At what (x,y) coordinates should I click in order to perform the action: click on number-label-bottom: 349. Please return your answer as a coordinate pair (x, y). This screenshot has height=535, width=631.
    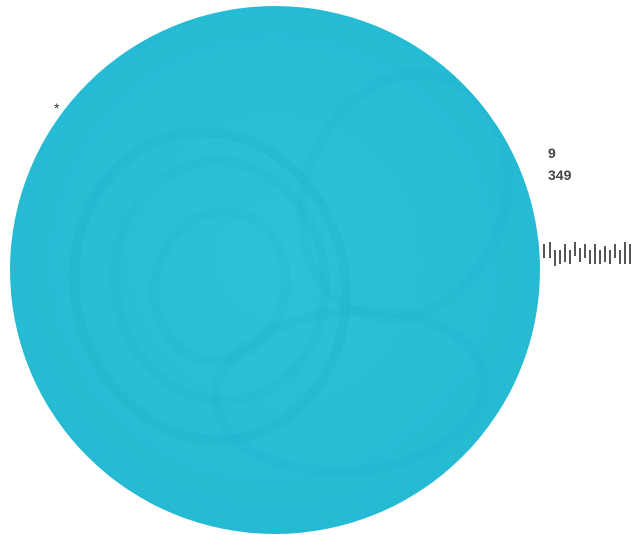
    Looking at the image, I should click on (560, 175).